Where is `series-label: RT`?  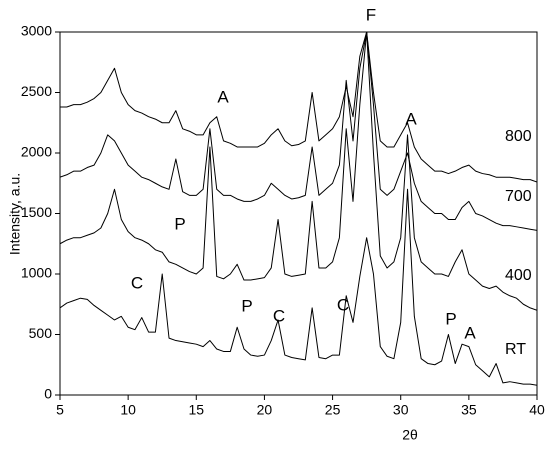
series-label: RT is located at coordinates (515, 349).